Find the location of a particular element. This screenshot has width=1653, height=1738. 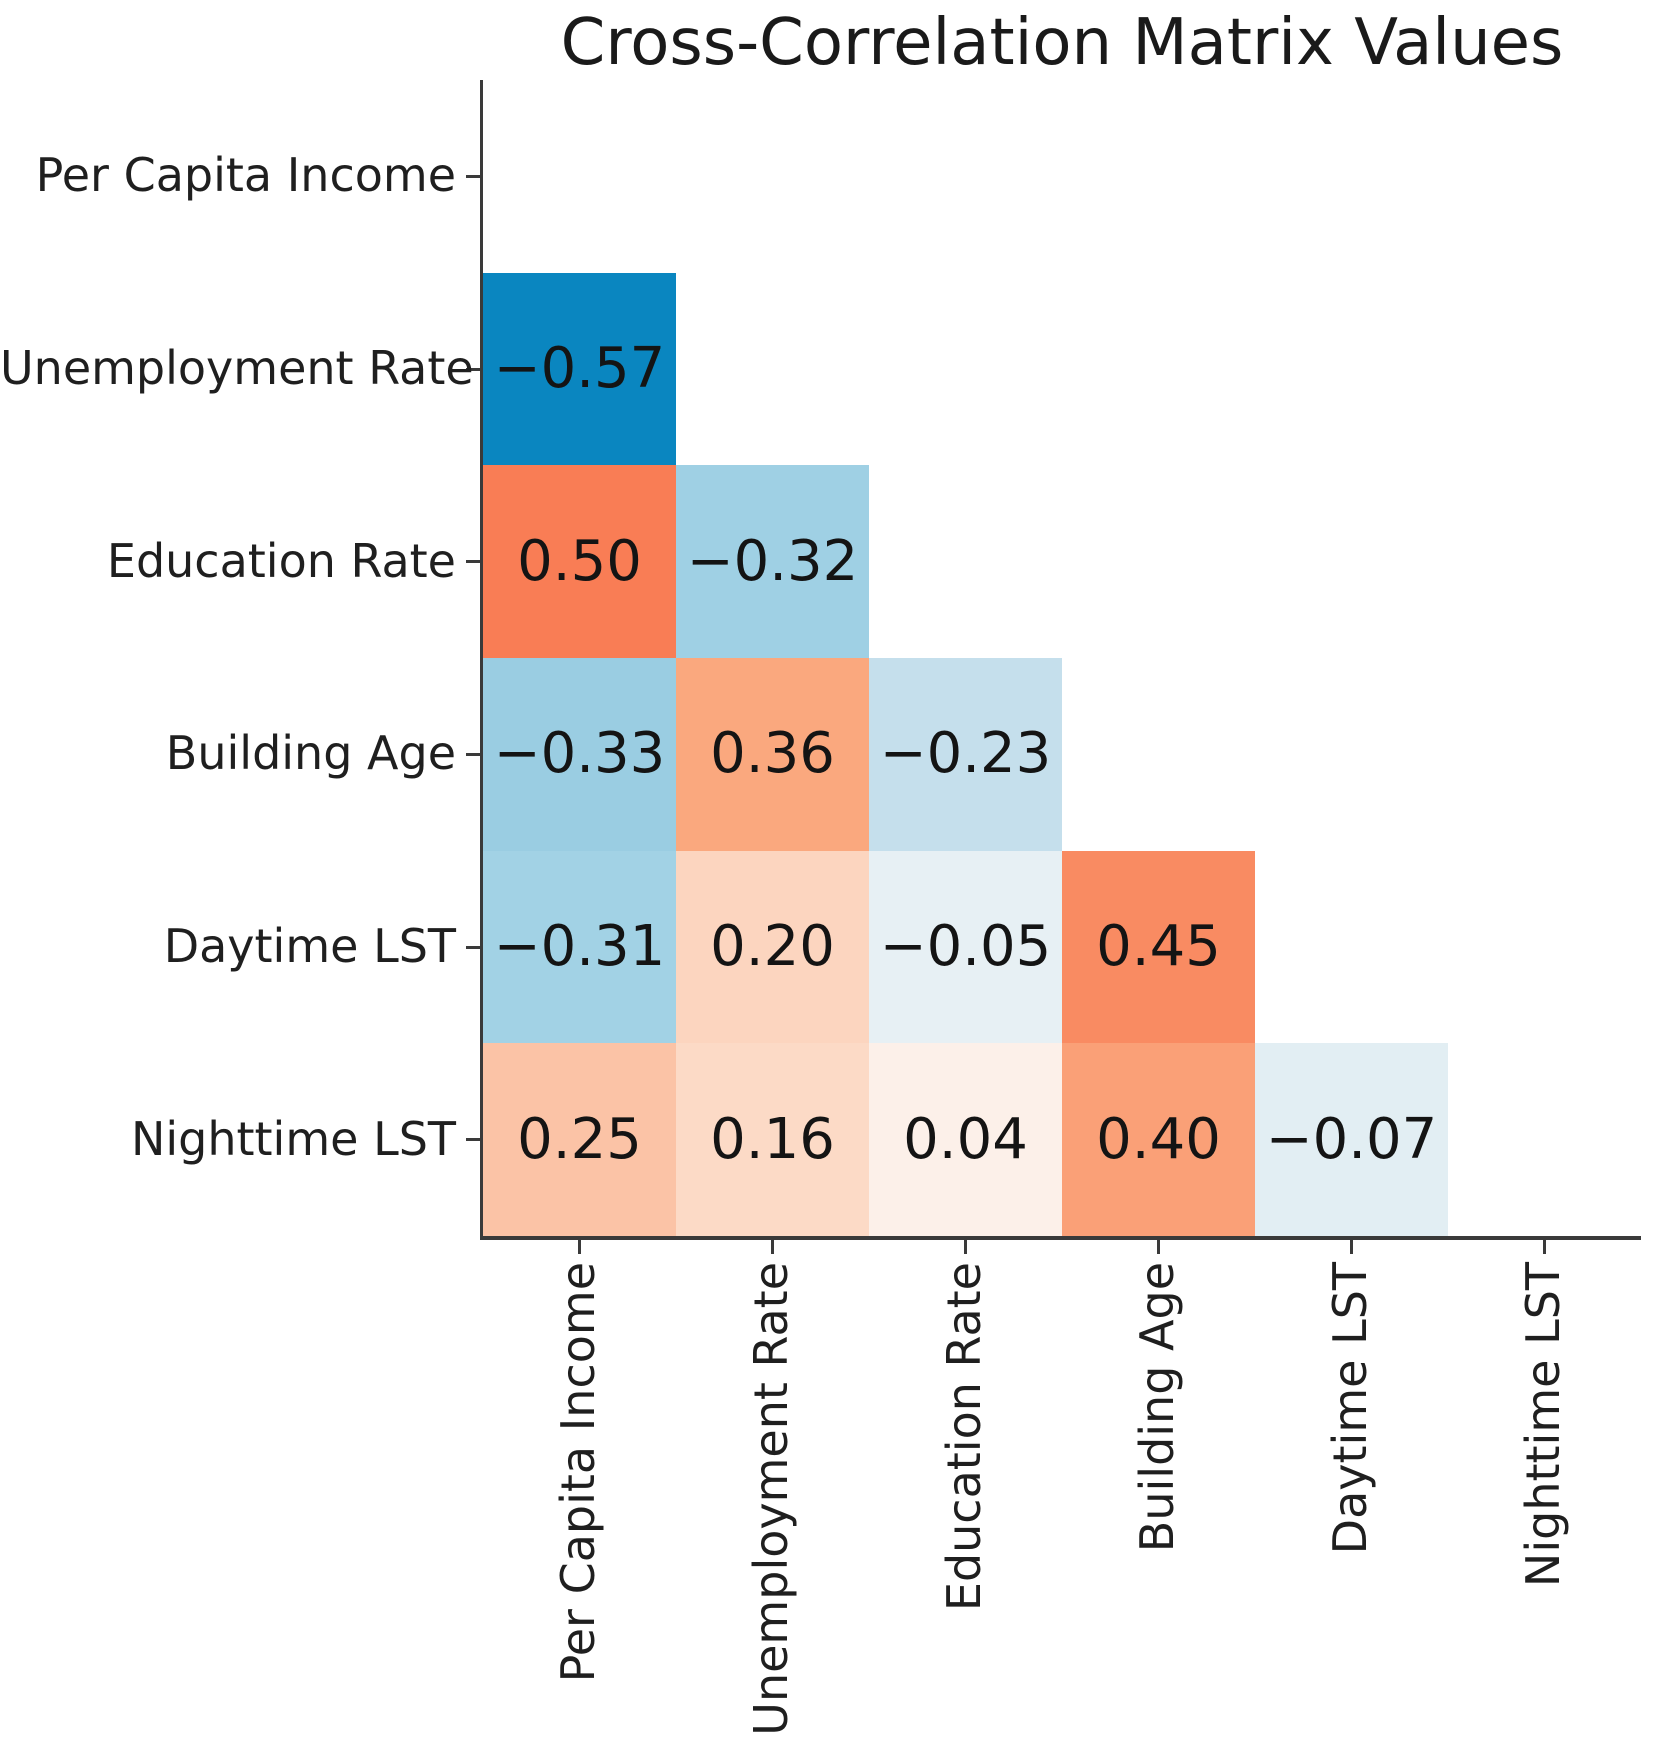

y-tick-label: Unemployment Rate is located at coordinates (237, 368).